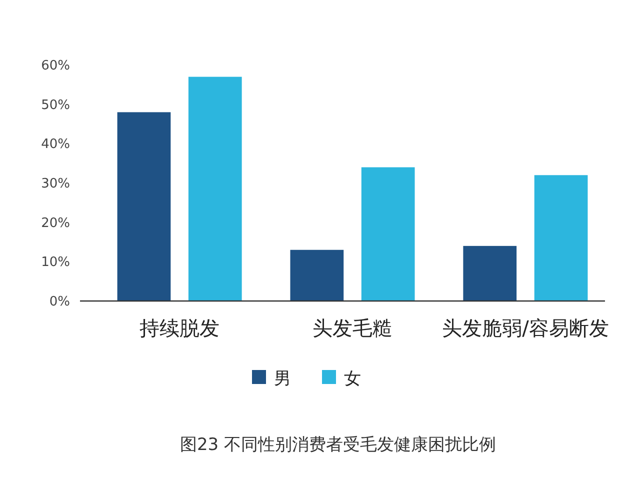  Describe the element at coordinates (55, 105) in the screenshot. I see `y-tick-label: 50%` at that location.